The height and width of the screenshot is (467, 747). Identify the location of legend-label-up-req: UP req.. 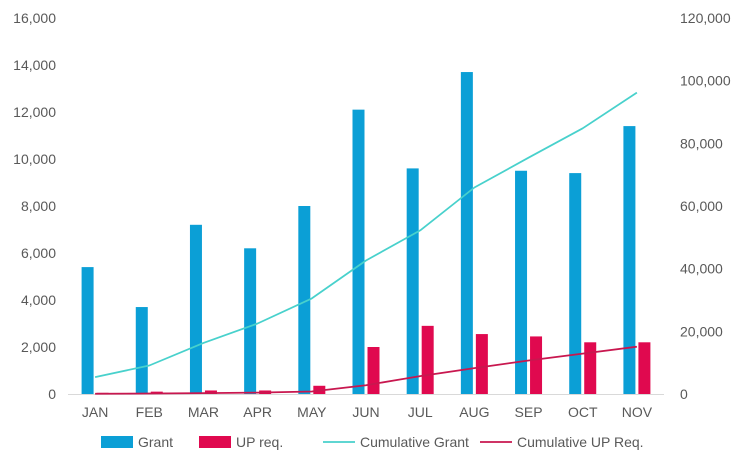
(259, 442).